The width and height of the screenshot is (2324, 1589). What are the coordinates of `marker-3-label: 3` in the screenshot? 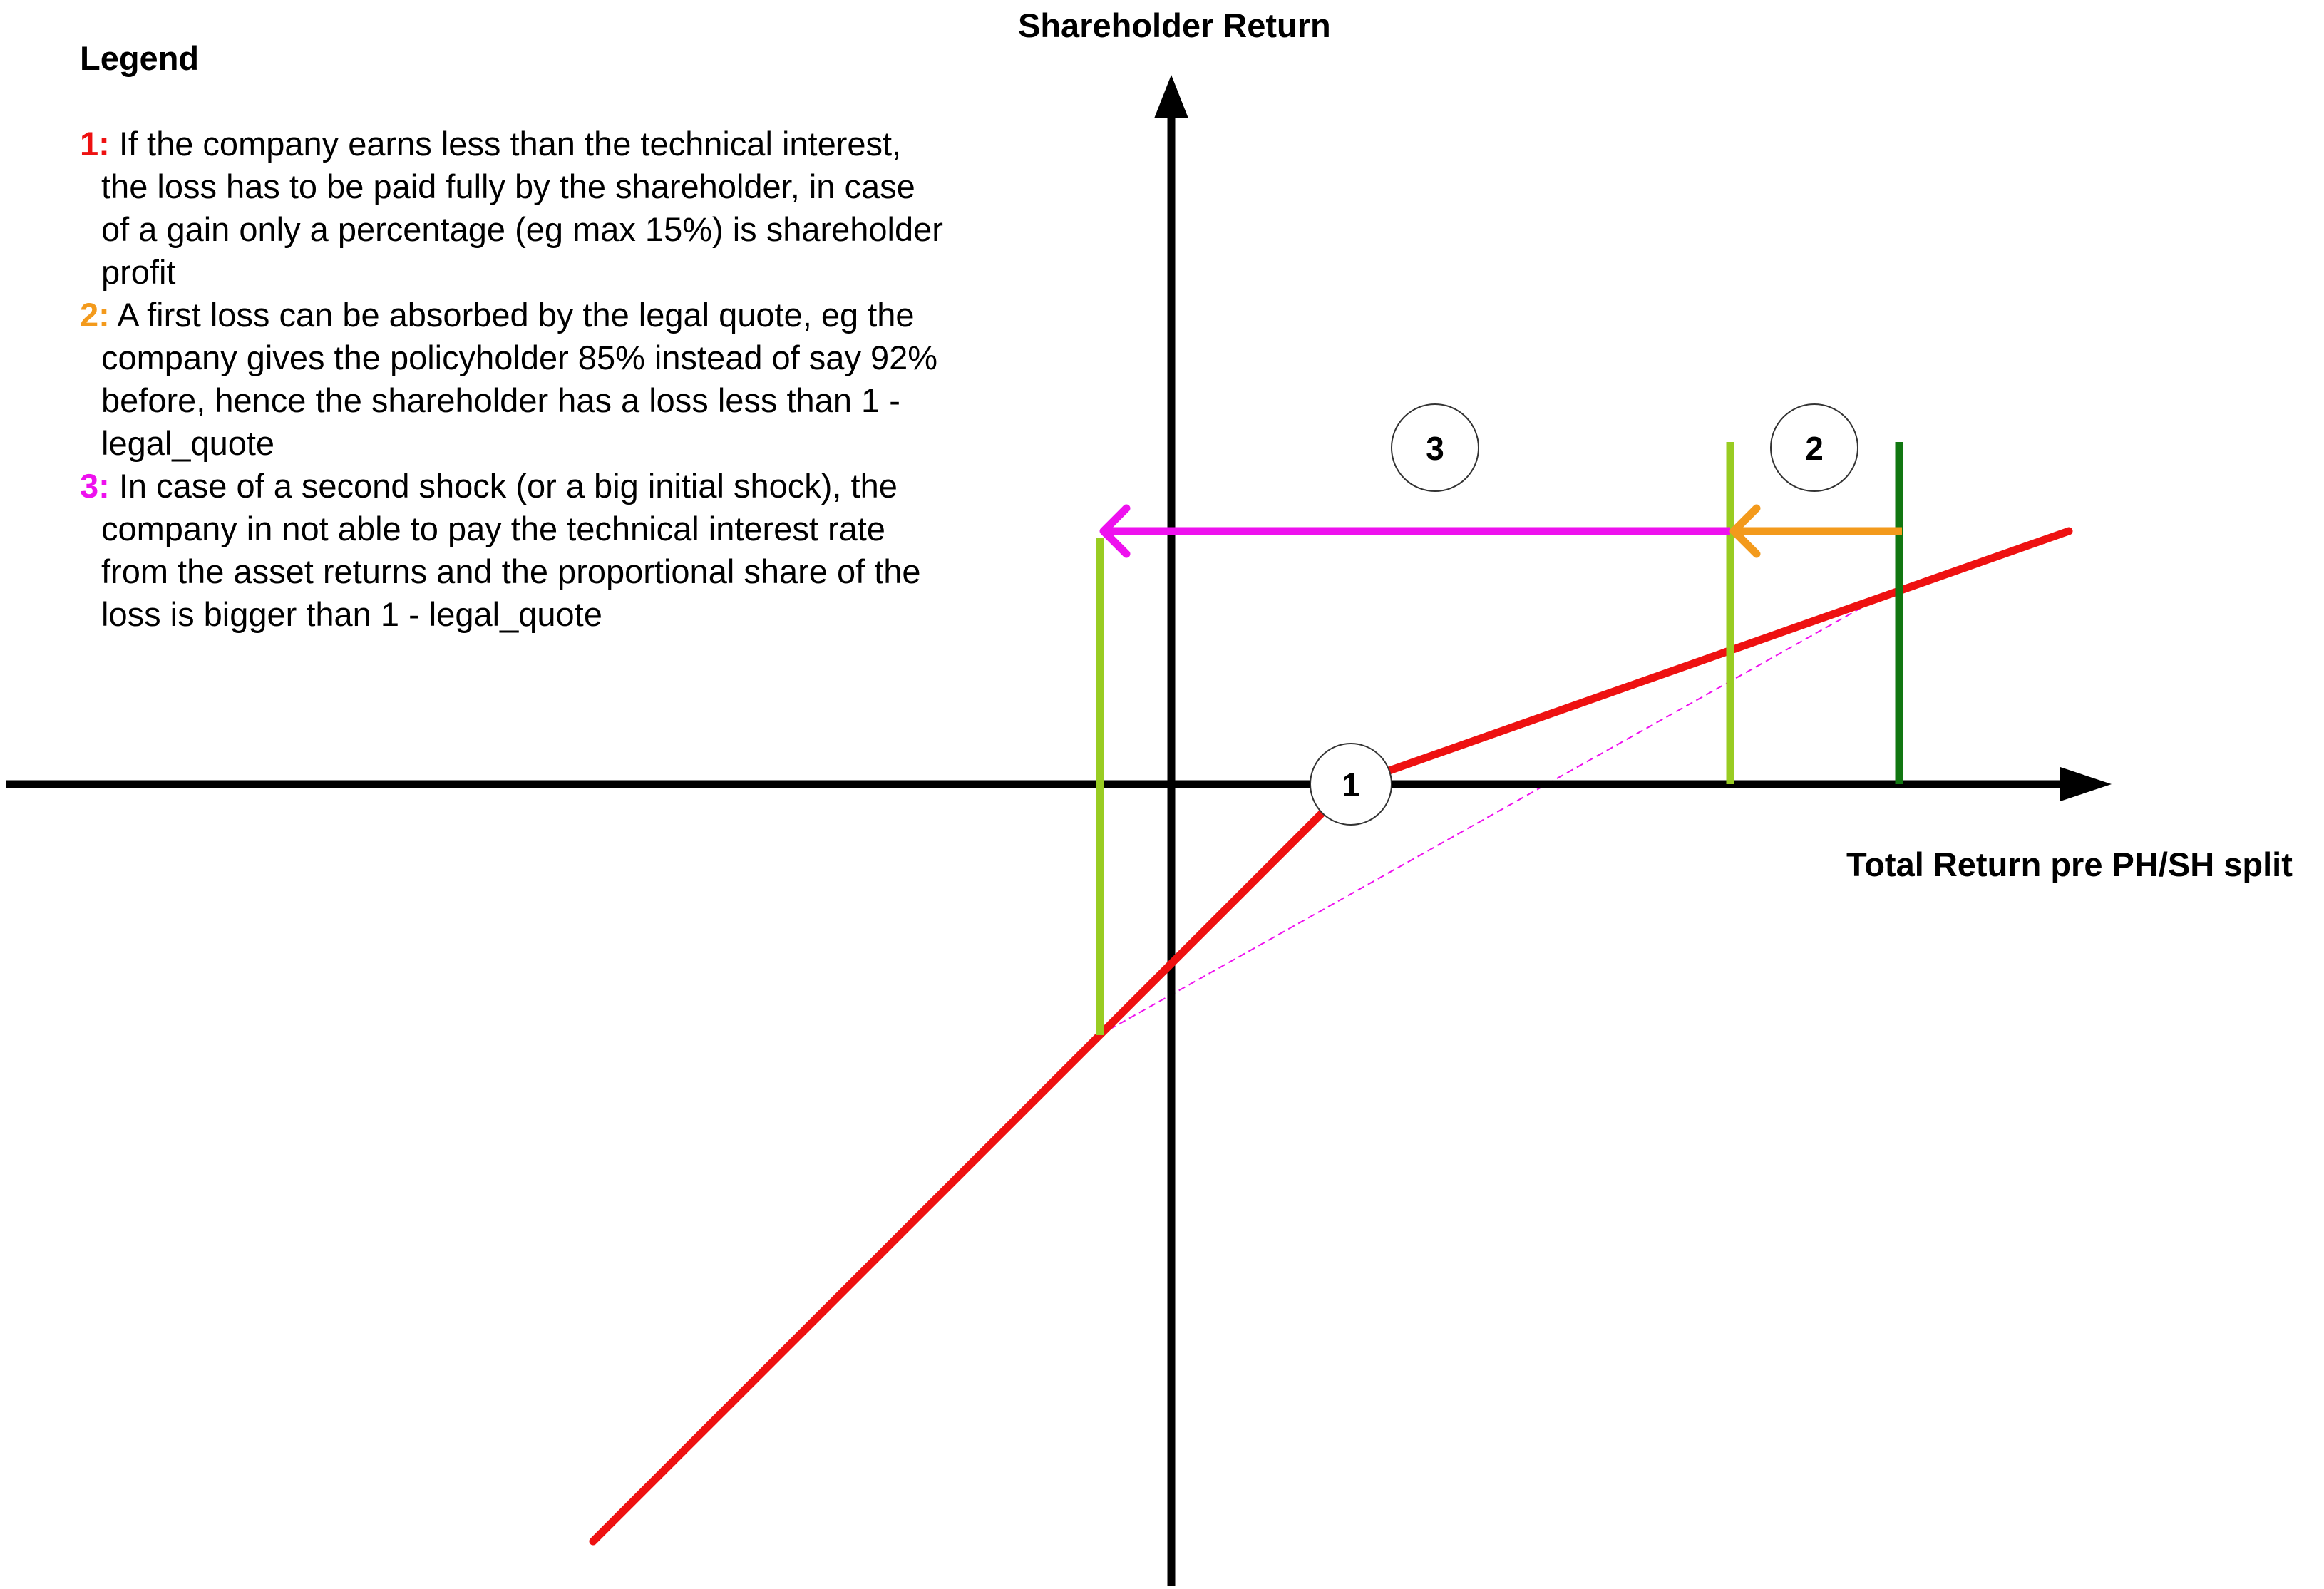 It's located at (1435, 448).